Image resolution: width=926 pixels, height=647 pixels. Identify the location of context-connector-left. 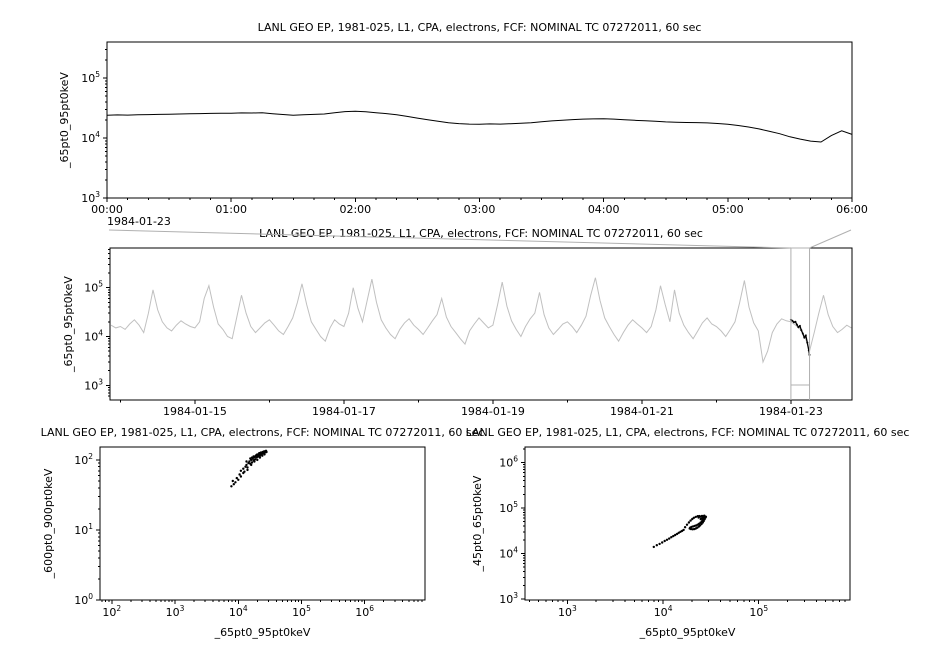
(449, 239).